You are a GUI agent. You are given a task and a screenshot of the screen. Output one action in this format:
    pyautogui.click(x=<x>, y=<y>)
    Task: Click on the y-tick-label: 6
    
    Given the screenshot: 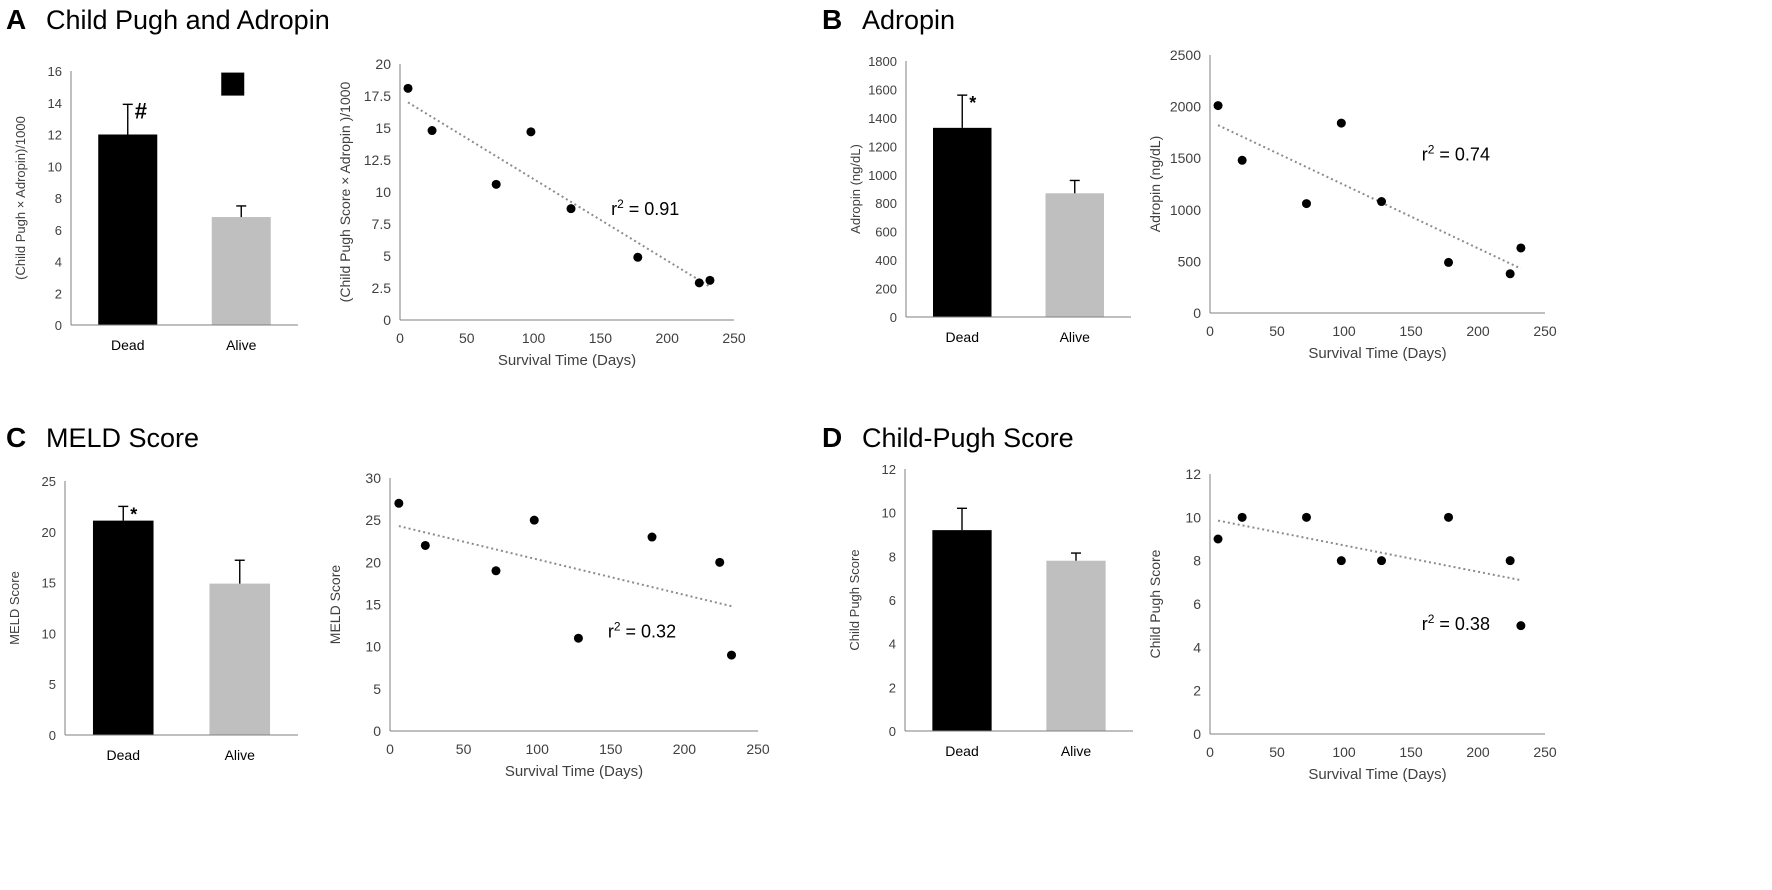 What is the action you would take?
    pyautogui.click(x=58, y=230)
    